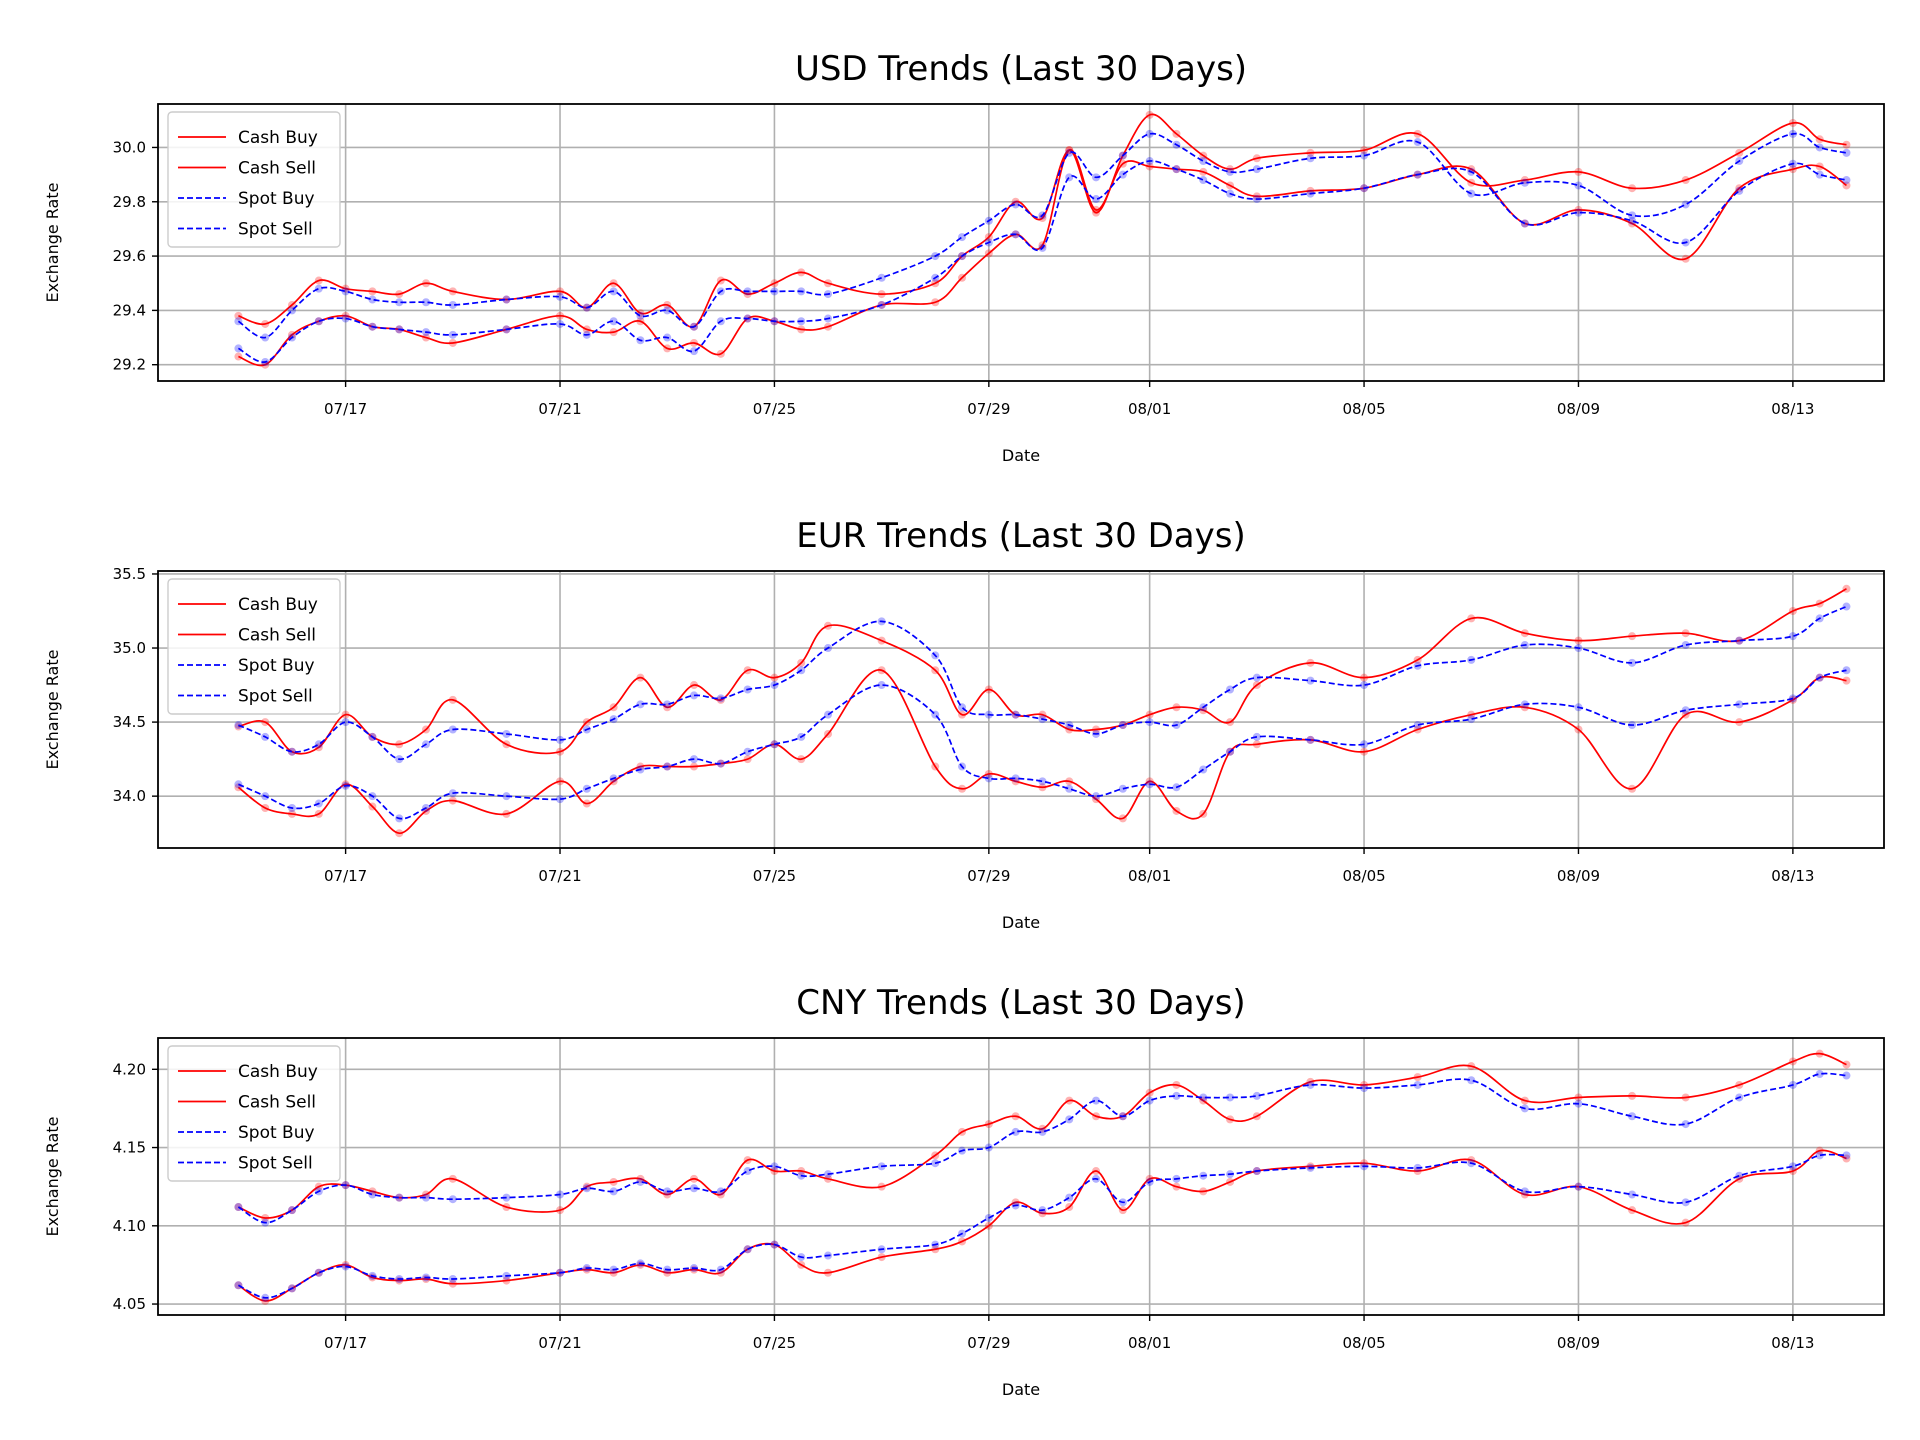 Image resolution: width=1920 pixels, height=1440 pixels. What do you see at coordinates (129, 1226) in the screenshot?
I see `y-tick-label: 4.10` at bounding box center [129, 1226].